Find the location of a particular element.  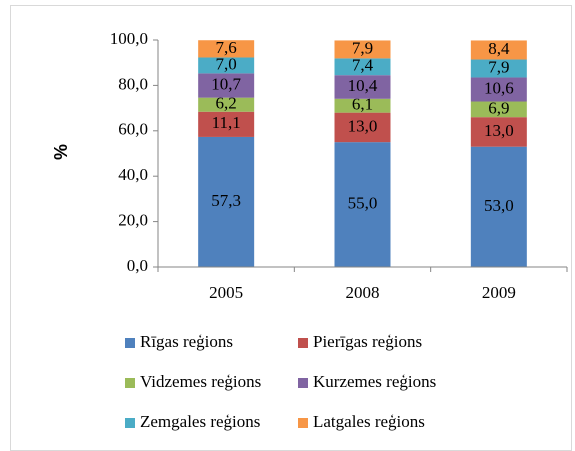

value-label: 7,0 is located at coordinates (226, 63).